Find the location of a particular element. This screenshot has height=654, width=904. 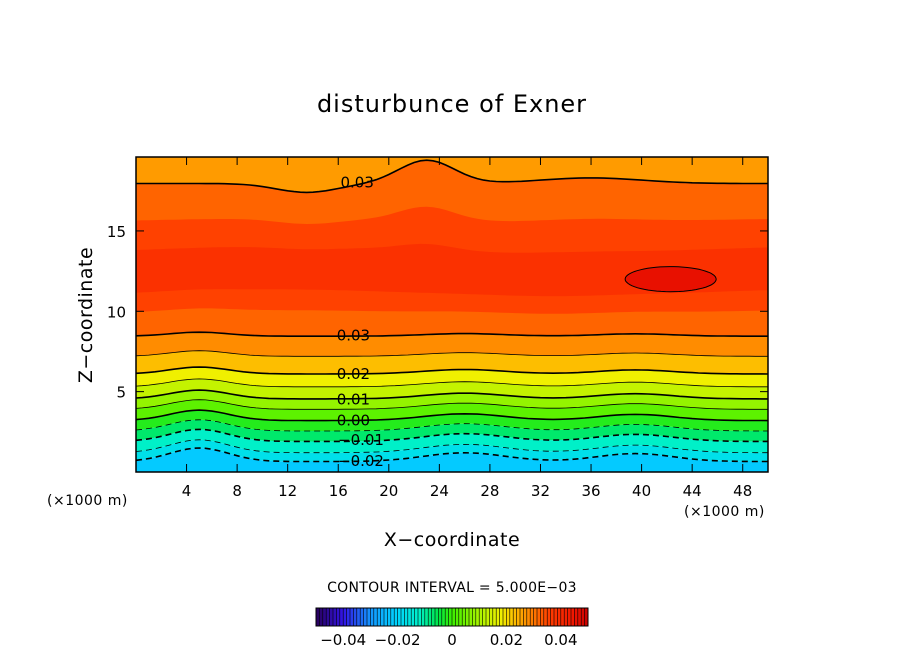

x-tick-label: 48 is located at coordinates (742, 491).